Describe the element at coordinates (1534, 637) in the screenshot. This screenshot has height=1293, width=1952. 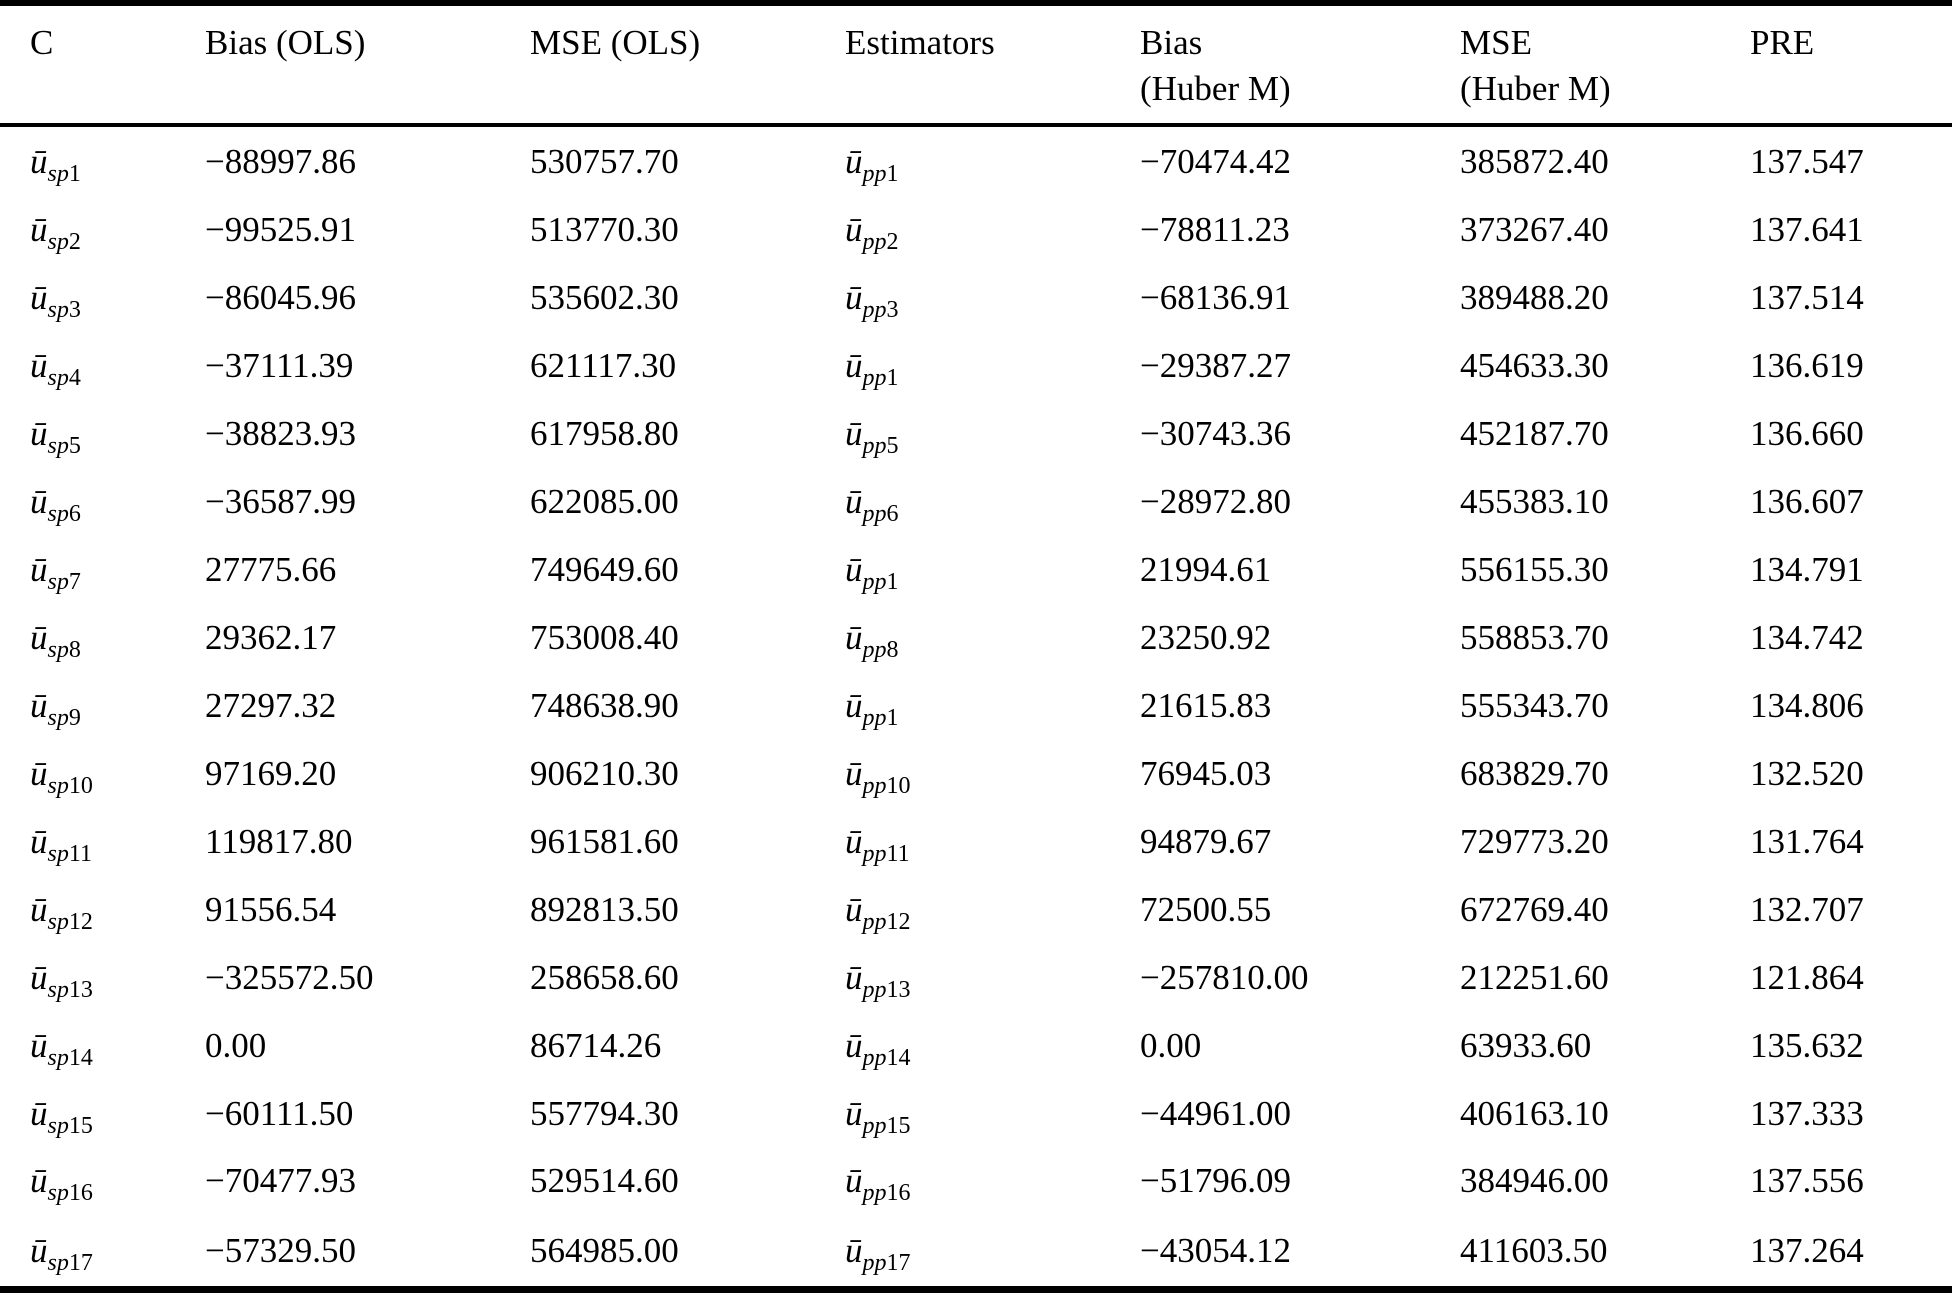
I see `mse-huber-cell: 558853.70` at that location.